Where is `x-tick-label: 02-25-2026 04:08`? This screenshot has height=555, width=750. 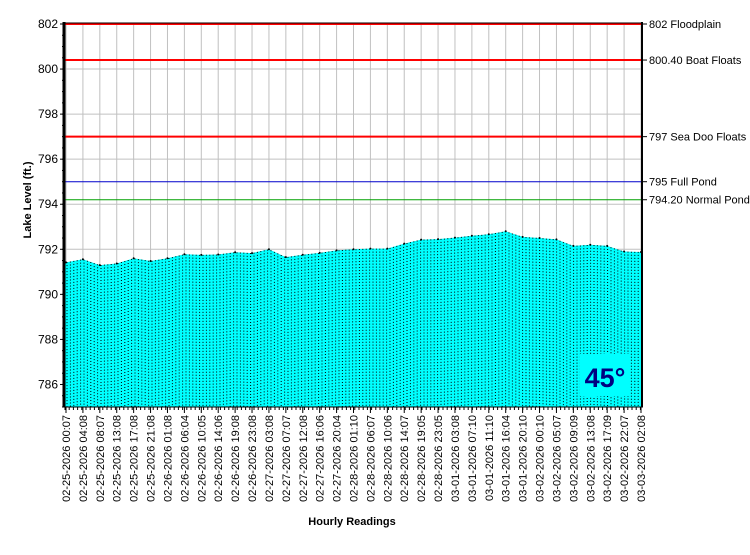
x-tick-label: 02-25-2026 04:08 is located at coordinates (84, 458).